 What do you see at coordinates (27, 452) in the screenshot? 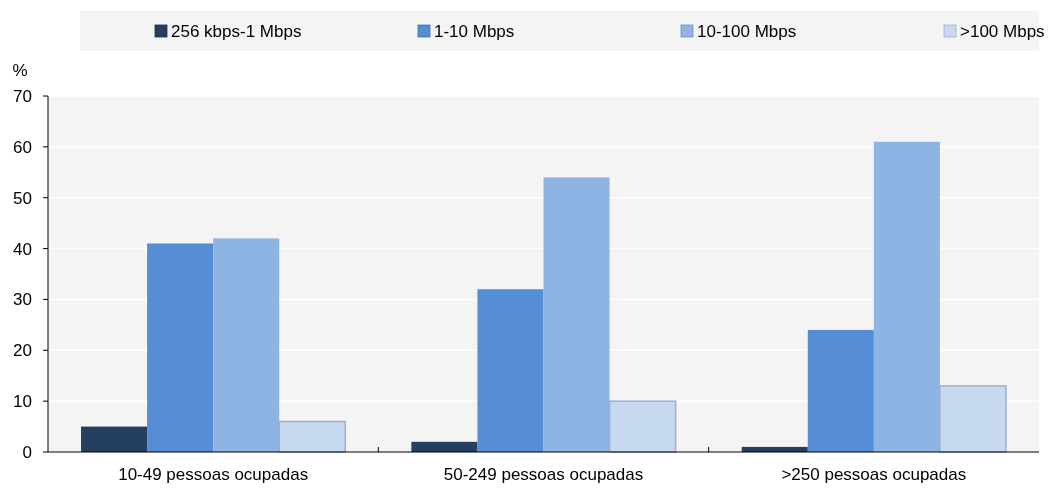
I see `y-tick-label: 0` at bounding box center [27, 452].